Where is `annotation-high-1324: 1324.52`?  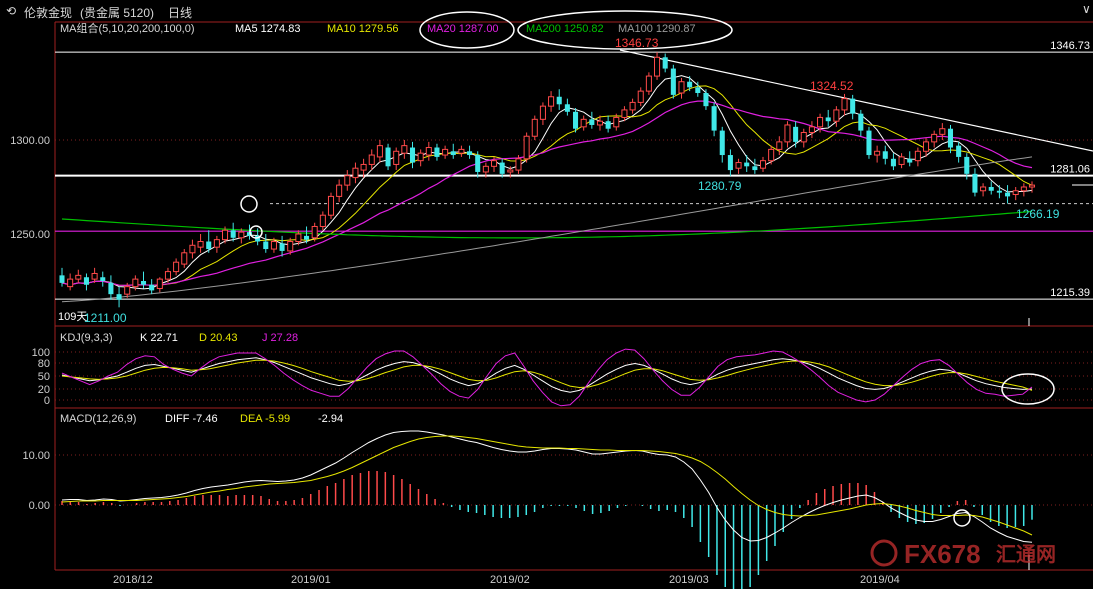
annotation-high-1324: 1324.52 is located at coordinates (832, 86).